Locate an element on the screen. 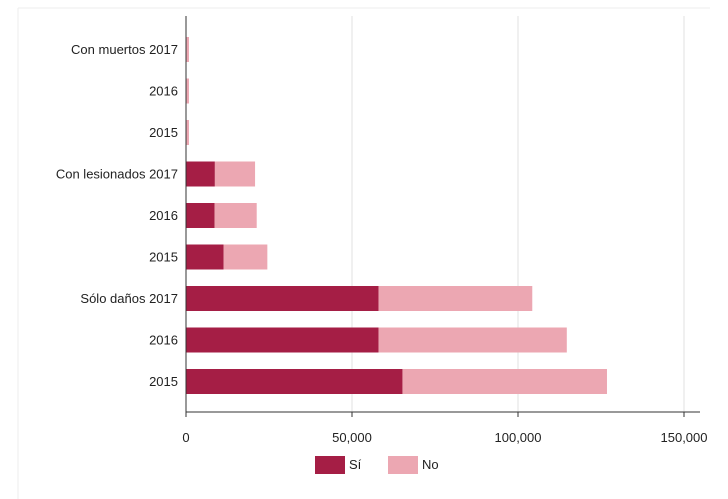 Image resolution: width=728 pixels, height=499 pixels. legend-swatch-no is located at coordinates (403, 465).